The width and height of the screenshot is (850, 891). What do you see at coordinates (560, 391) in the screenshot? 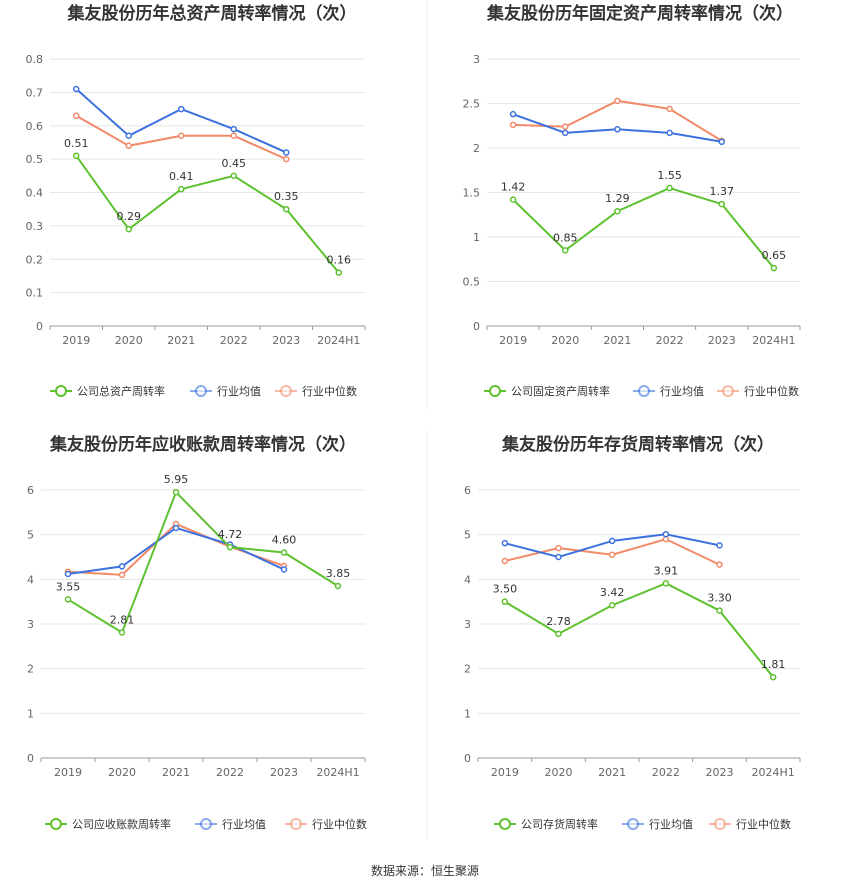
I see `legend-label: 公司固定资产周转率` at bounding box center [560, 391].